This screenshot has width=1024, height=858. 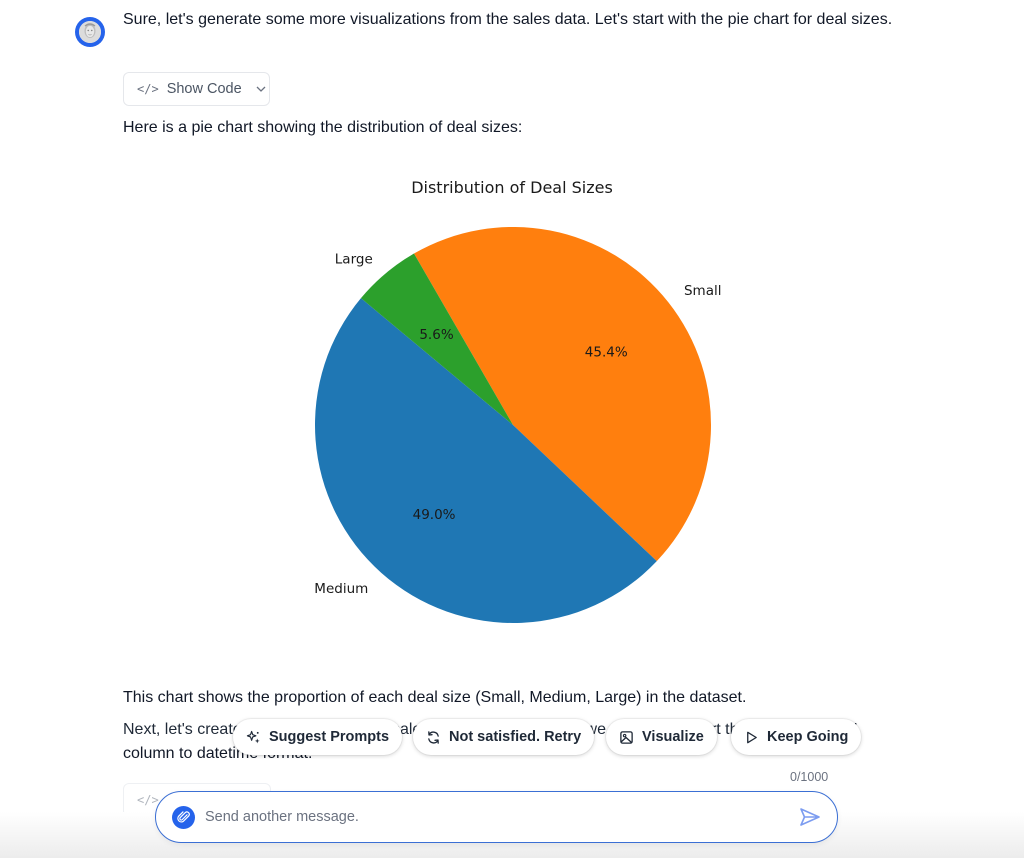 I want to click on pie-label-small: Small, so click(x=703, y=291).